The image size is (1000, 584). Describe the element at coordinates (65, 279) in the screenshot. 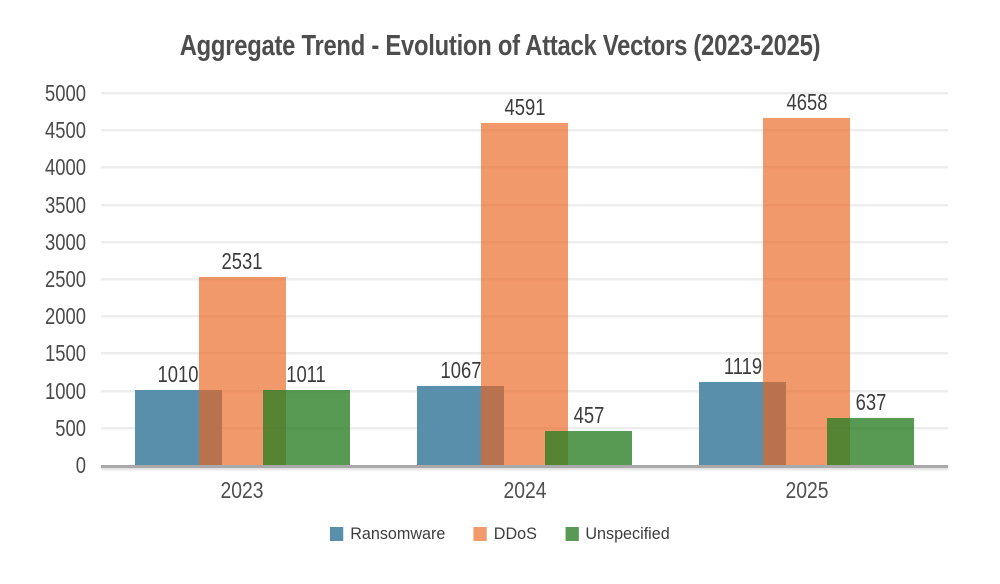

I see `y-axis-tick-label: 2500` at that location.